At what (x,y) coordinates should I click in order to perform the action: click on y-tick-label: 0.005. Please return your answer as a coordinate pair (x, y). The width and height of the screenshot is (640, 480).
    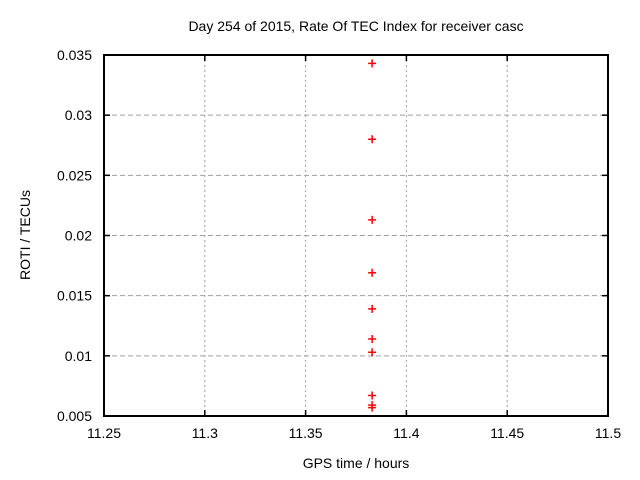
    Looking at the image, I should click on (74, 416).